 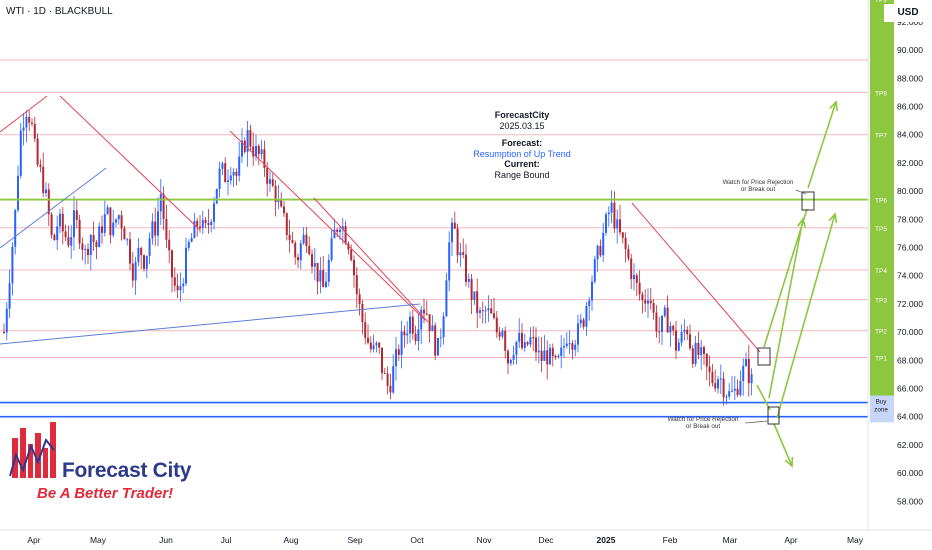 I want to click on price-tick: 90.000, so click(x=910, y=50).